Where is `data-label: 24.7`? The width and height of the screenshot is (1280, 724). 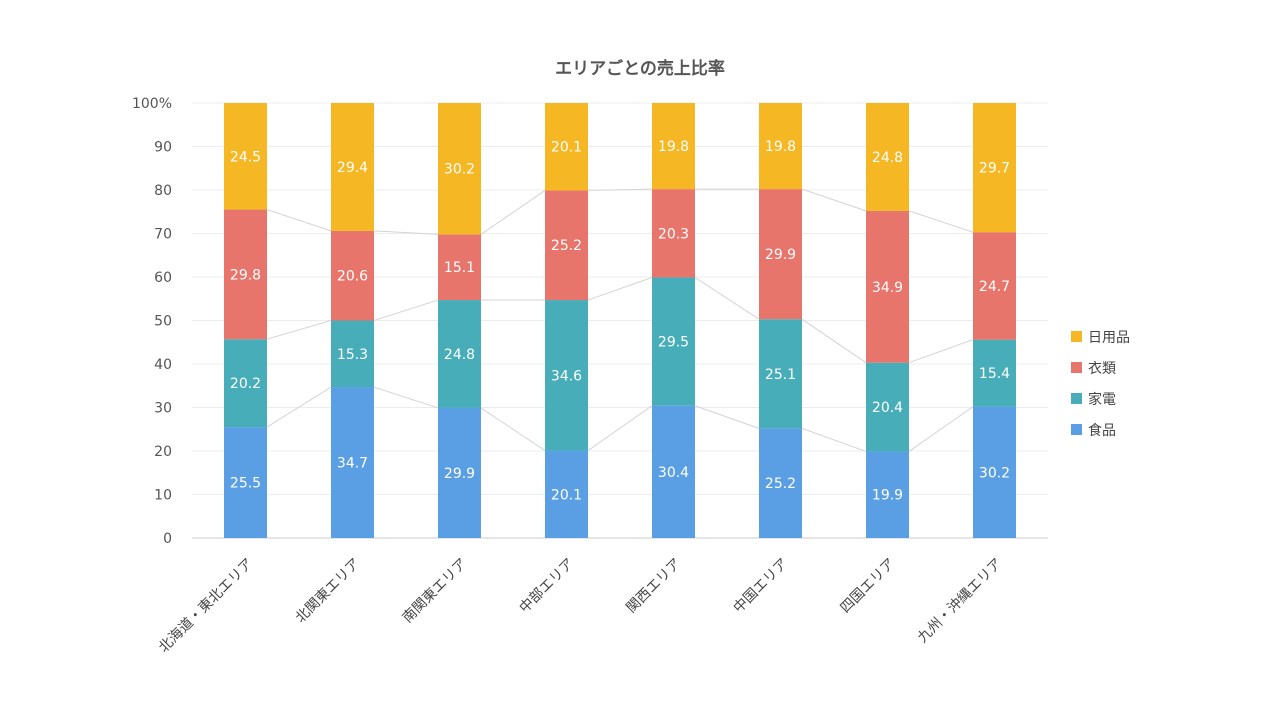
data-label: 24.7 is located at coordinates (994, 287).